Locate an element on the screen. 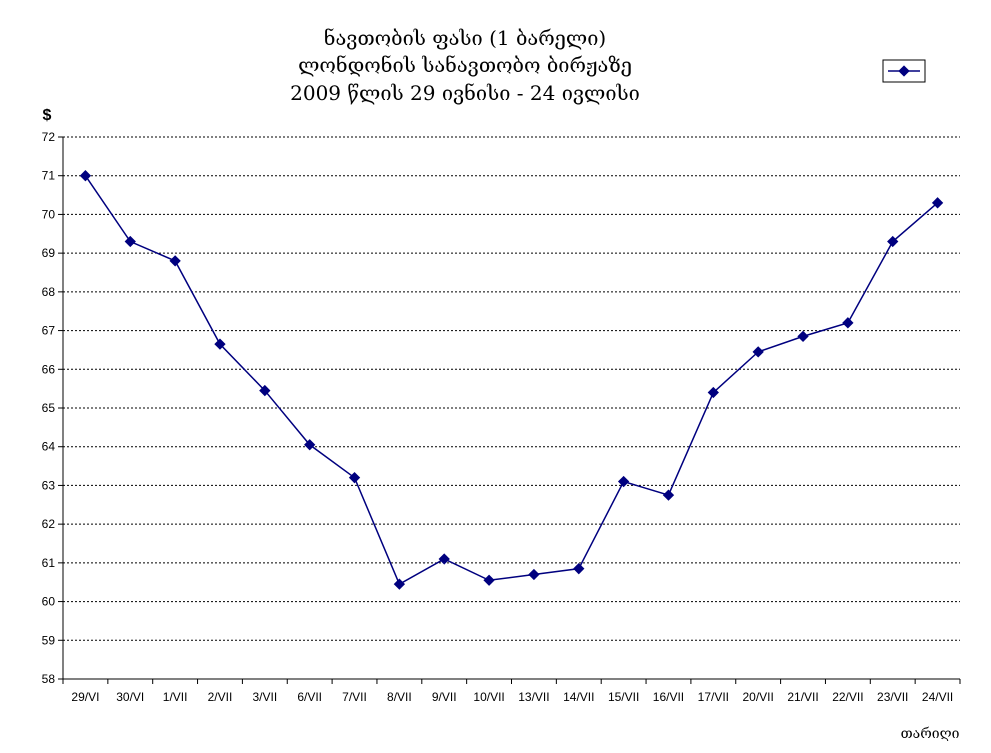  x-tick-label: 9/VII is located at coordinates (444, 697).